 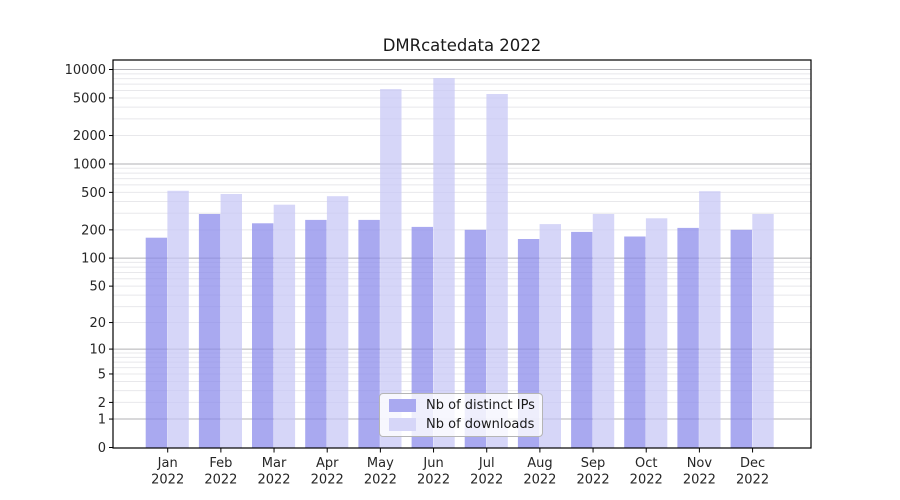 What do you see at coordinates (102, 374) in the screenshot?
I see `y-tick-label: 5` at bounding box center [102, 374].